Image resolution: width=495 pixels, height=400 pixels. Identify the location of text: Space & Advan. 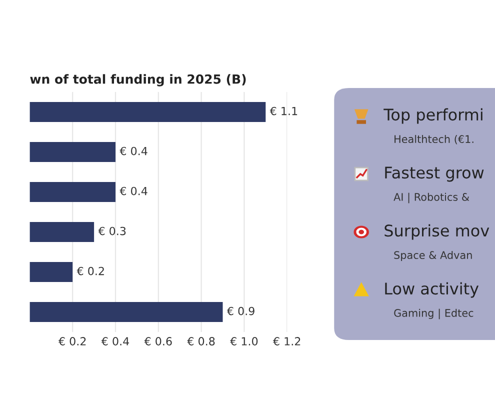
(433, 256).